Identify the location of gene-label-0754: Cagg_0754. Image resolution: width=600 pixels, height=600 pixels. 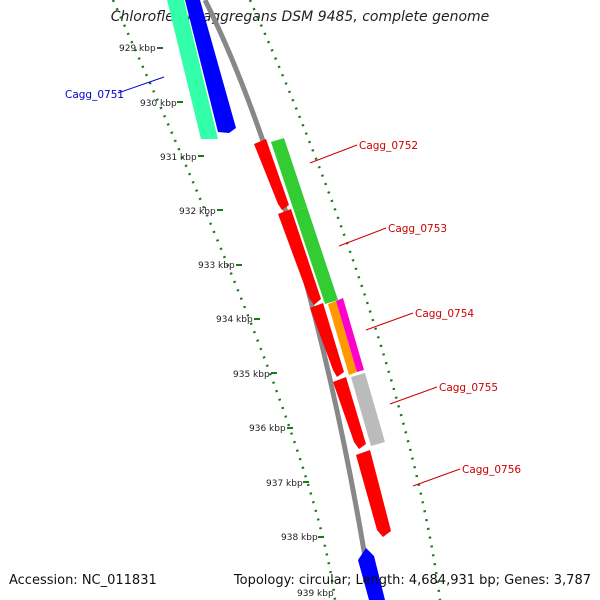
(444, 314).